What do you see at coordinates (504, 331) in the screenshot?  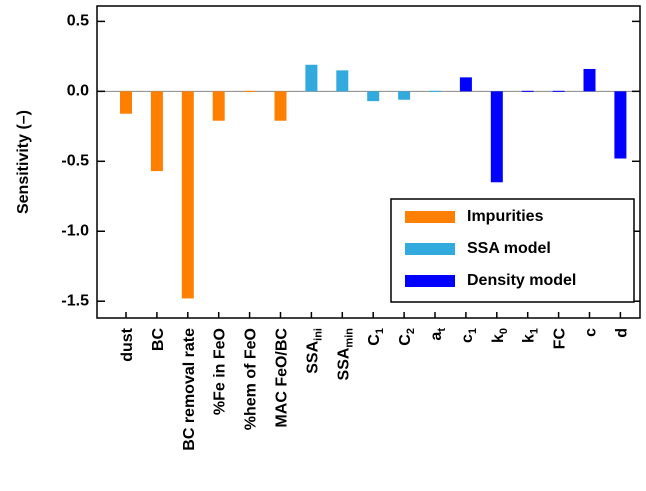 I see `x-tick-label-sub: 0` at bounding box center [504, 331].